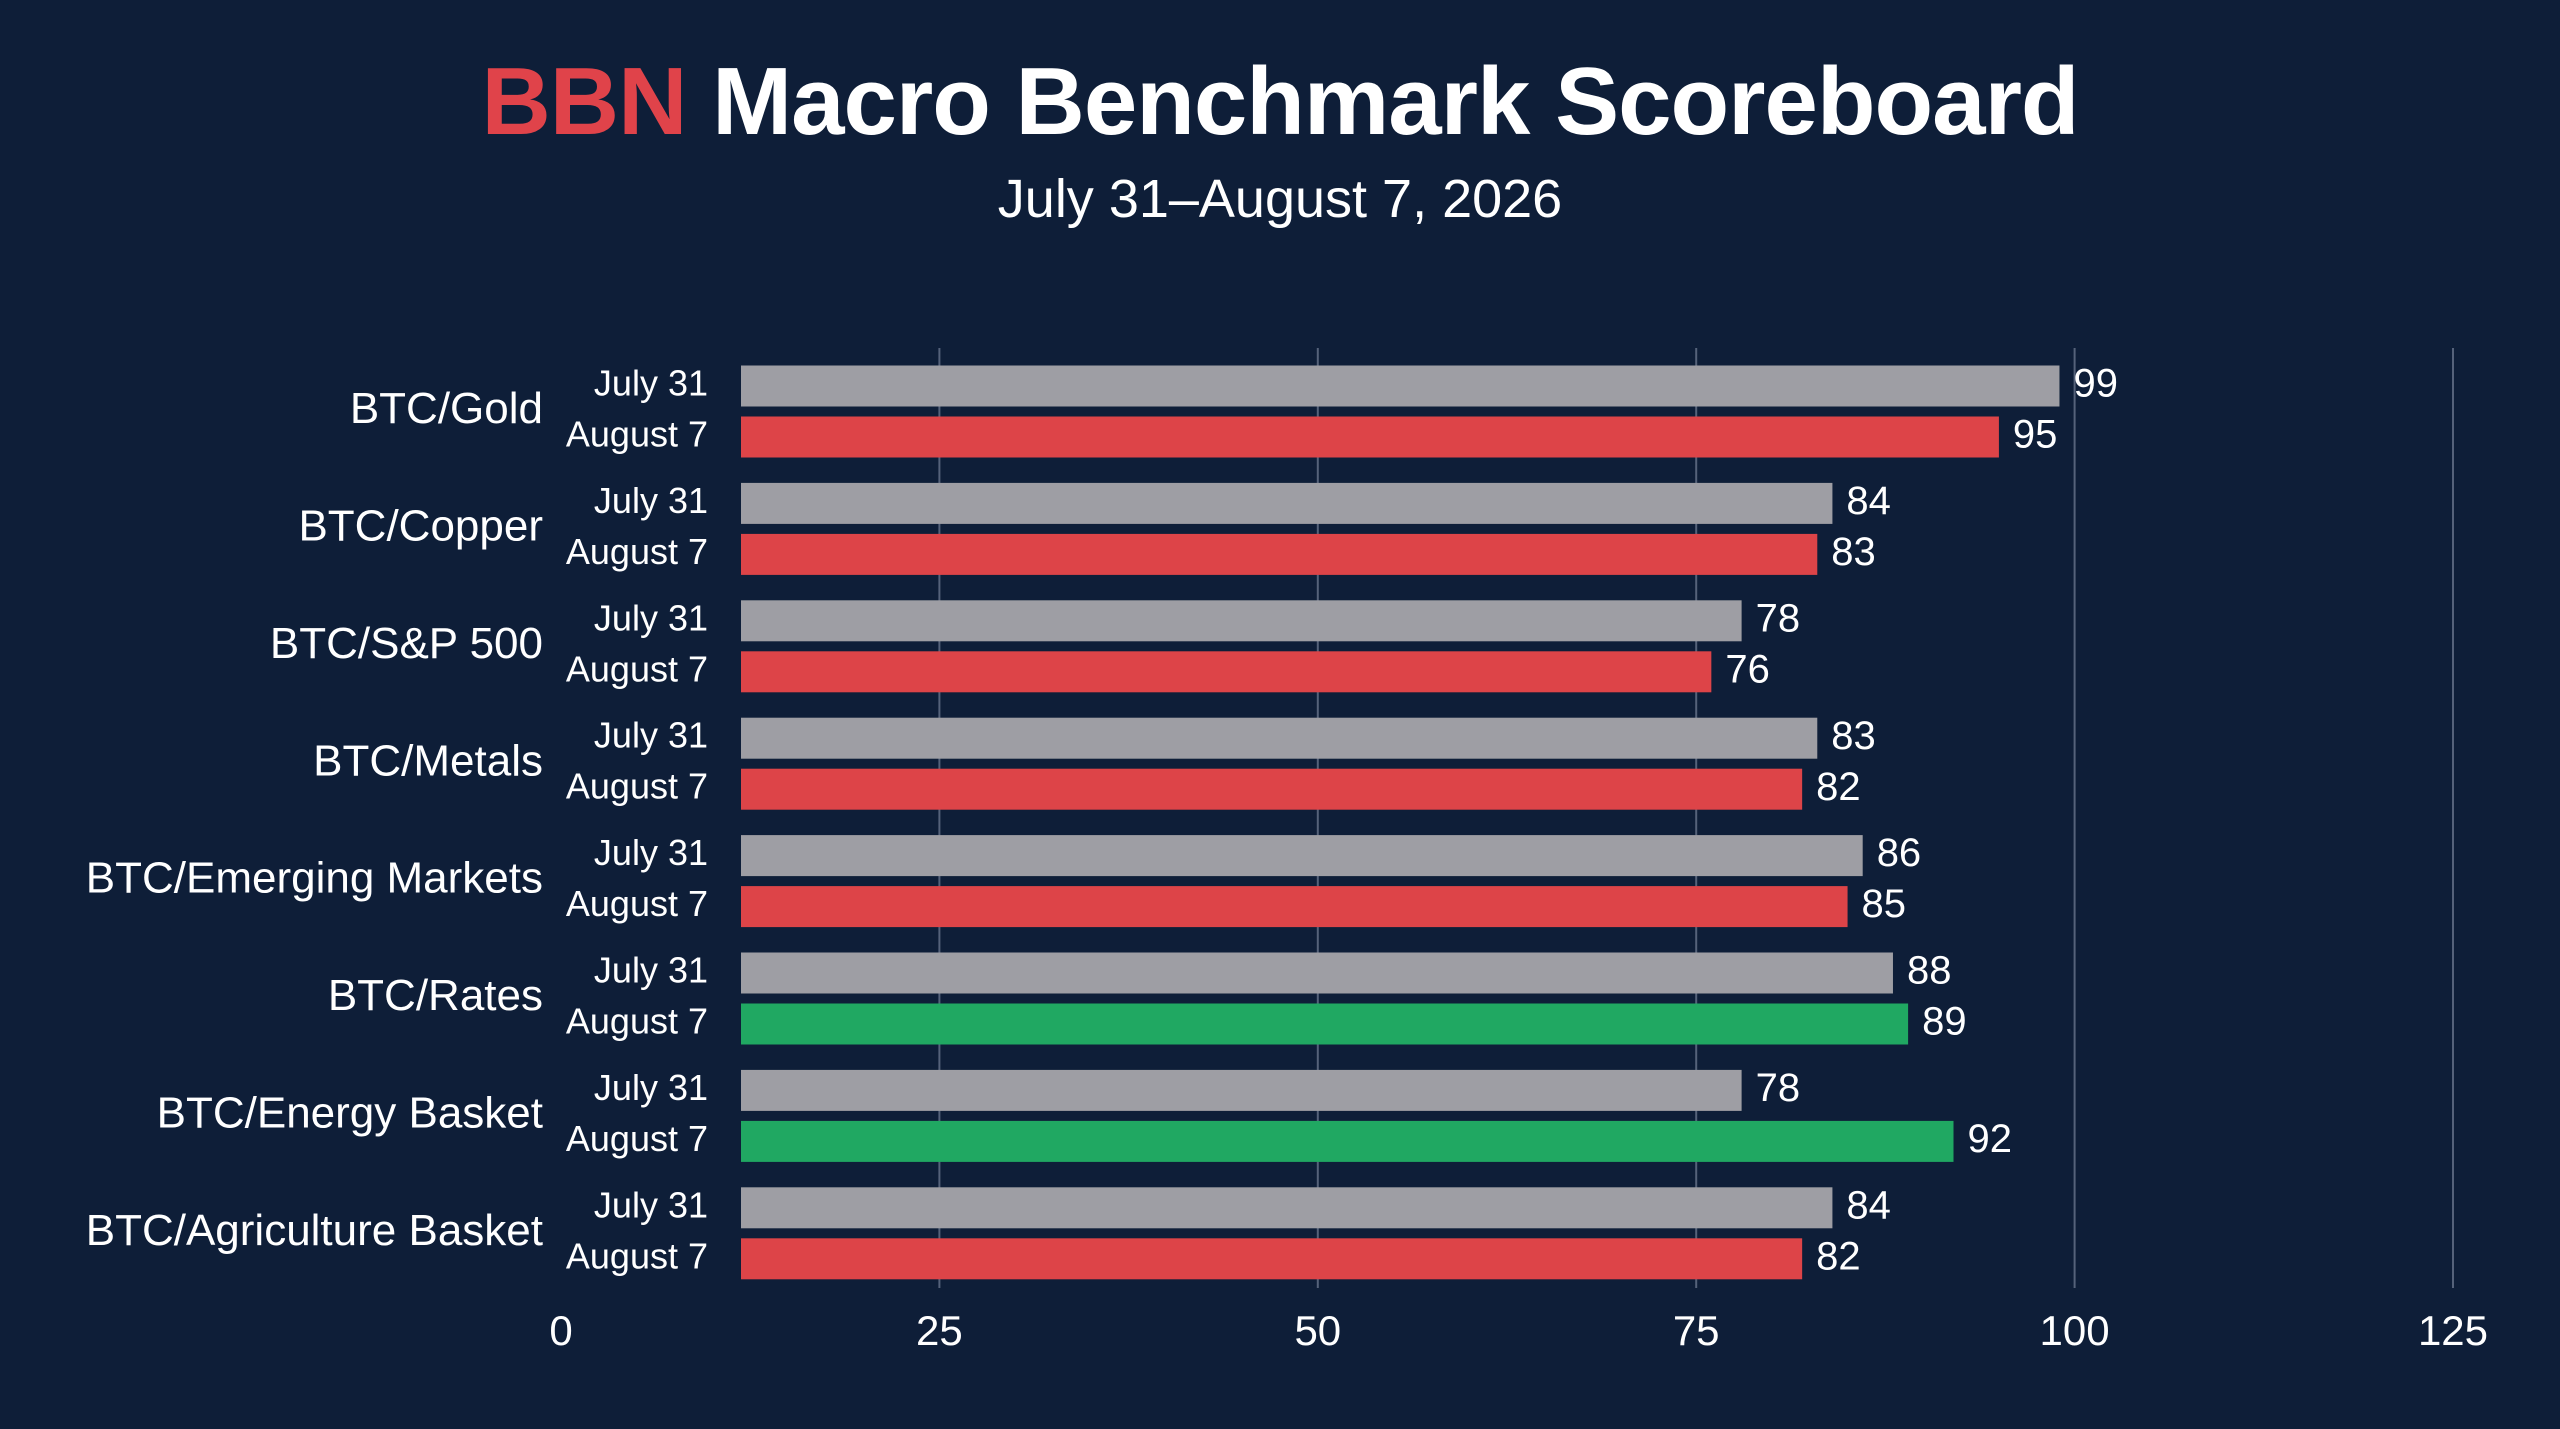  I want to click on data-label: 76, so click(1747, 669).